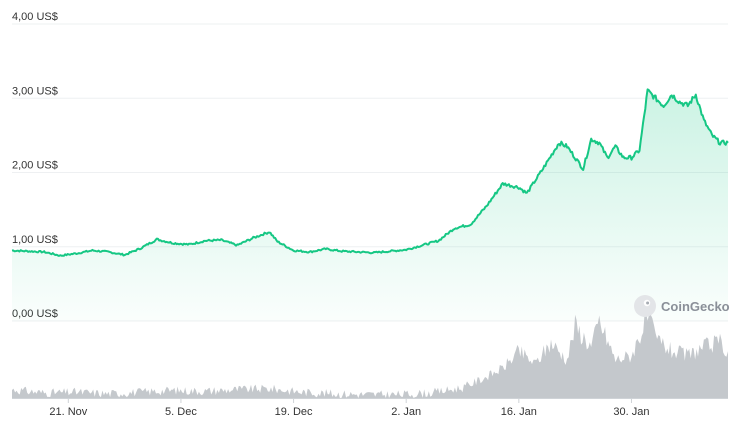  What do you see at coordinates (648, 303) in the screenshot?
I see `gecko-pupil` at bounding box center [648, 303].